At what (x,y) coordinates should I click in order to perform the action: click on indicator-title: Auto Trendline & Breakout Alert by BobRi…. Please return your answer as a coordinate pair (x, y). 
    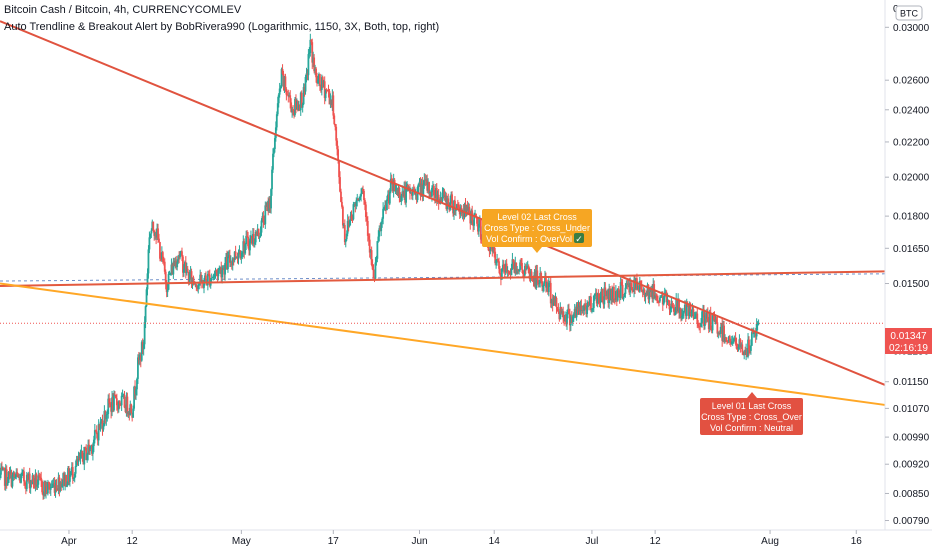
    Looking at the image, I should click on (222, 27).